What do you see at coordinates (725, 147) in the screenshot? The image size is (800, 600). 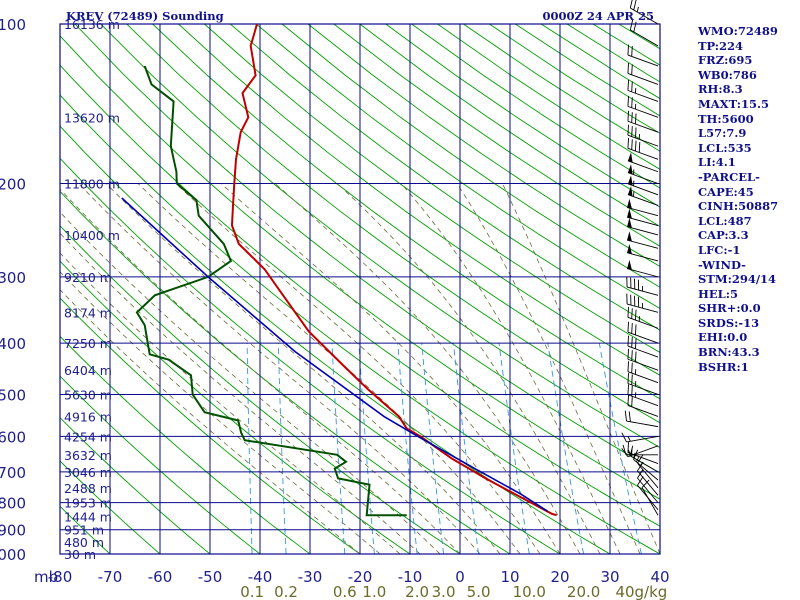 I see `index-item: LCL:535` at bounding box center [725, 147].